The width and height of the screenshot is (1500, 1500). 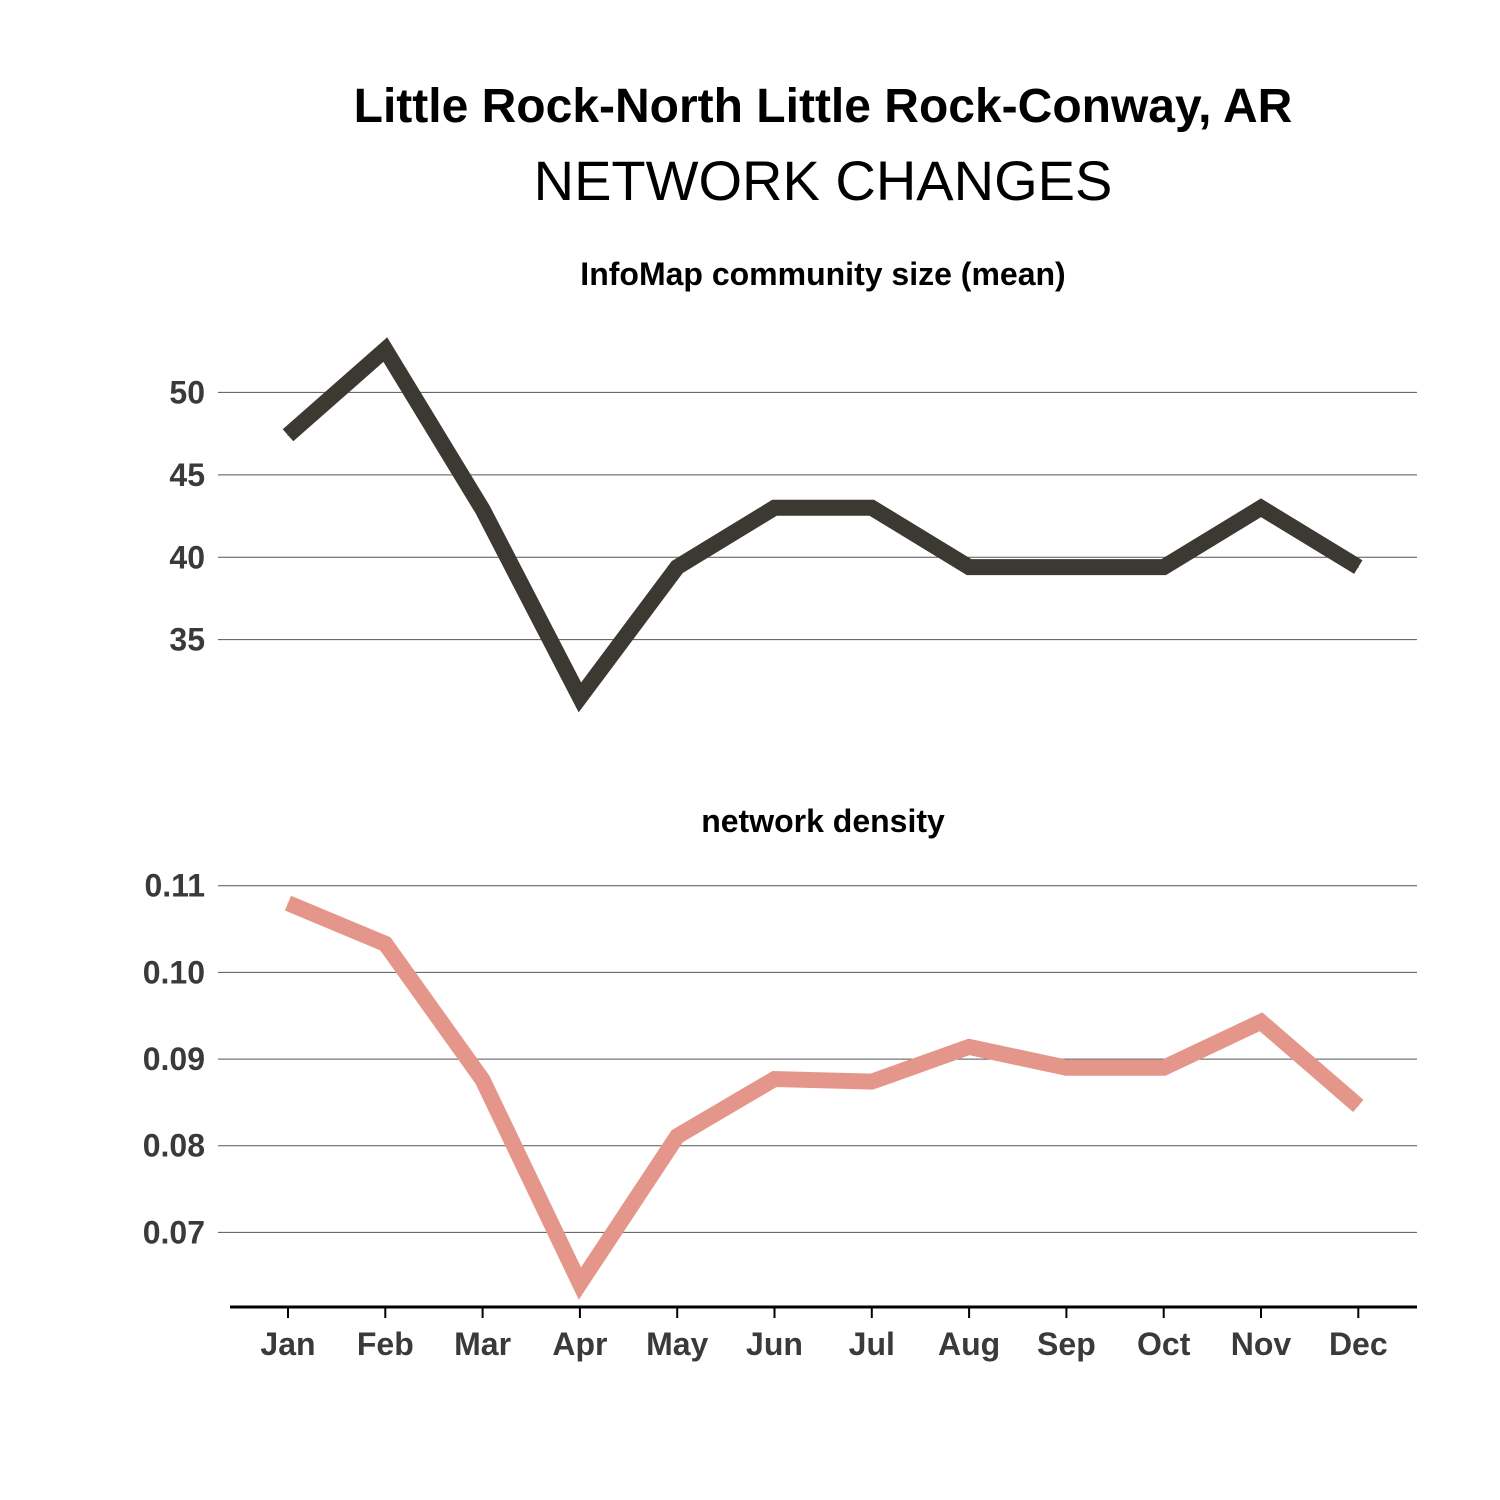 I want to click on x-tick-label-jan: Jan, so click(x=287, y=1344).